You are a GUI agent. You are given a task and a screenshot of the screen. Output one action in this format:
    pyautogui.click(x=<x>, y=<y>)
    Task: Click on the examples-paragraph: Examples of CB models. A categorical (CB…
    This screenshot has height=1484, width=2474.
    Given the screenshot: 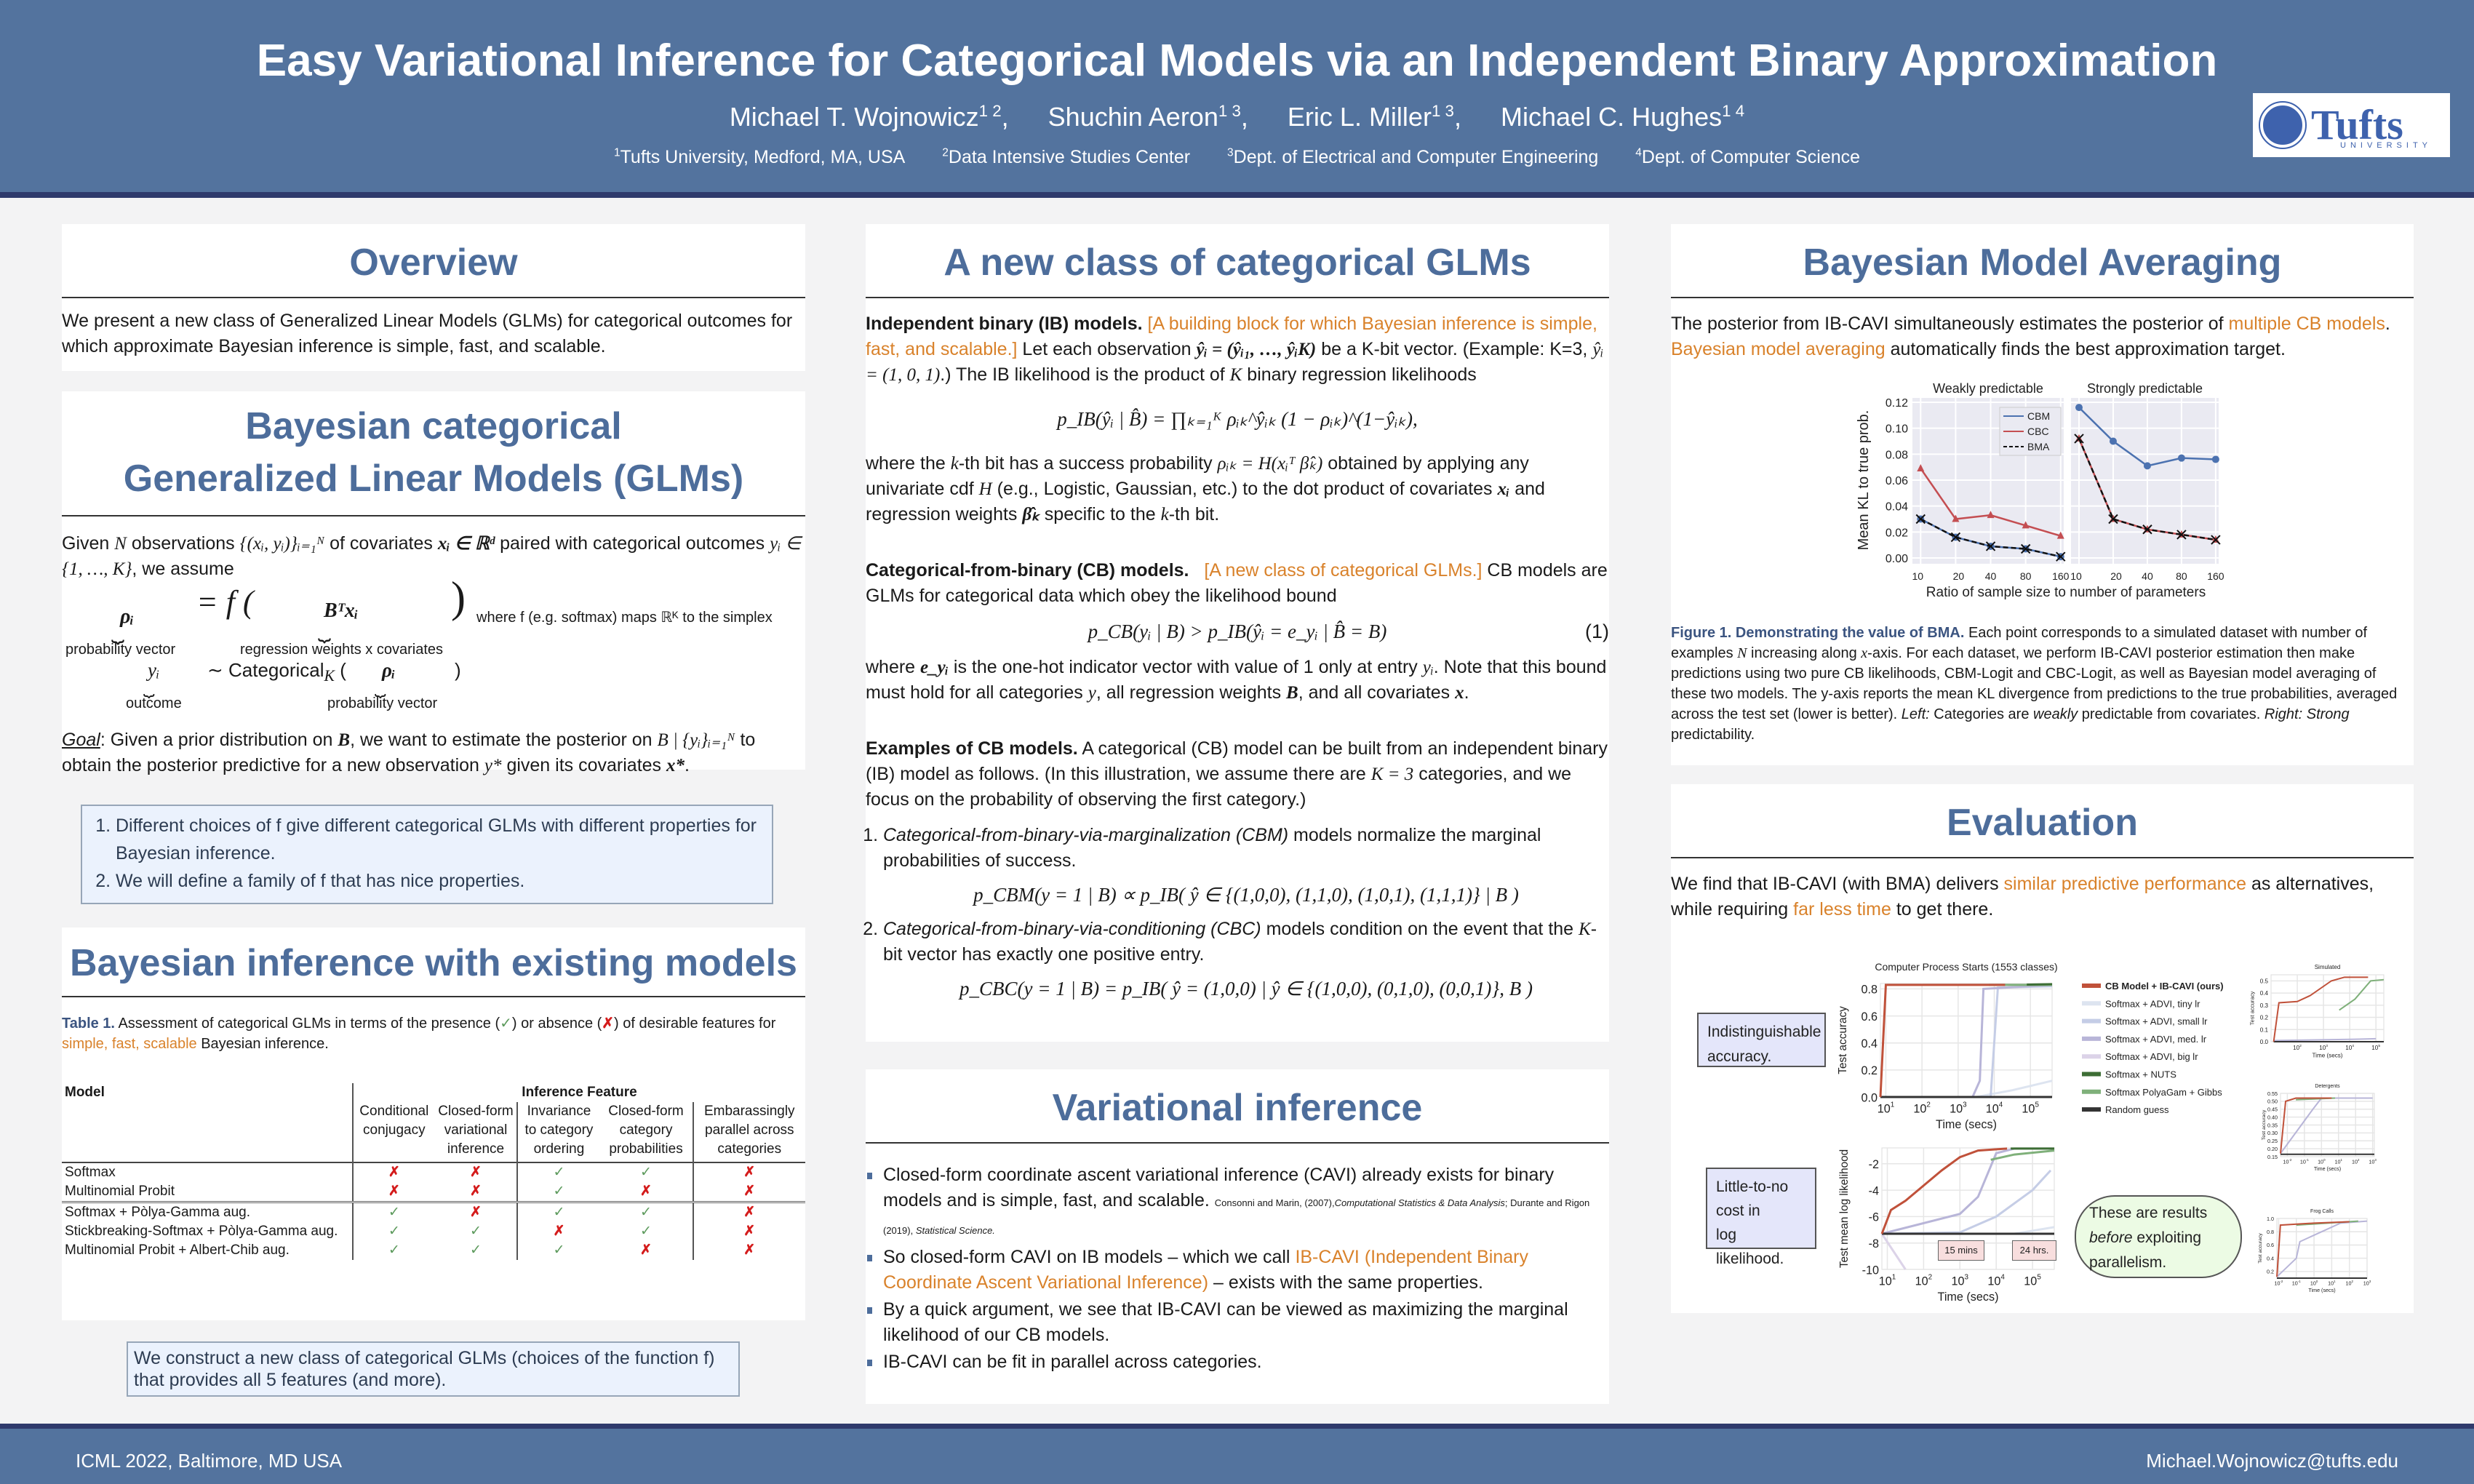 What is the action you would take?
    pyautogui.click(x=1237, y=774)
    